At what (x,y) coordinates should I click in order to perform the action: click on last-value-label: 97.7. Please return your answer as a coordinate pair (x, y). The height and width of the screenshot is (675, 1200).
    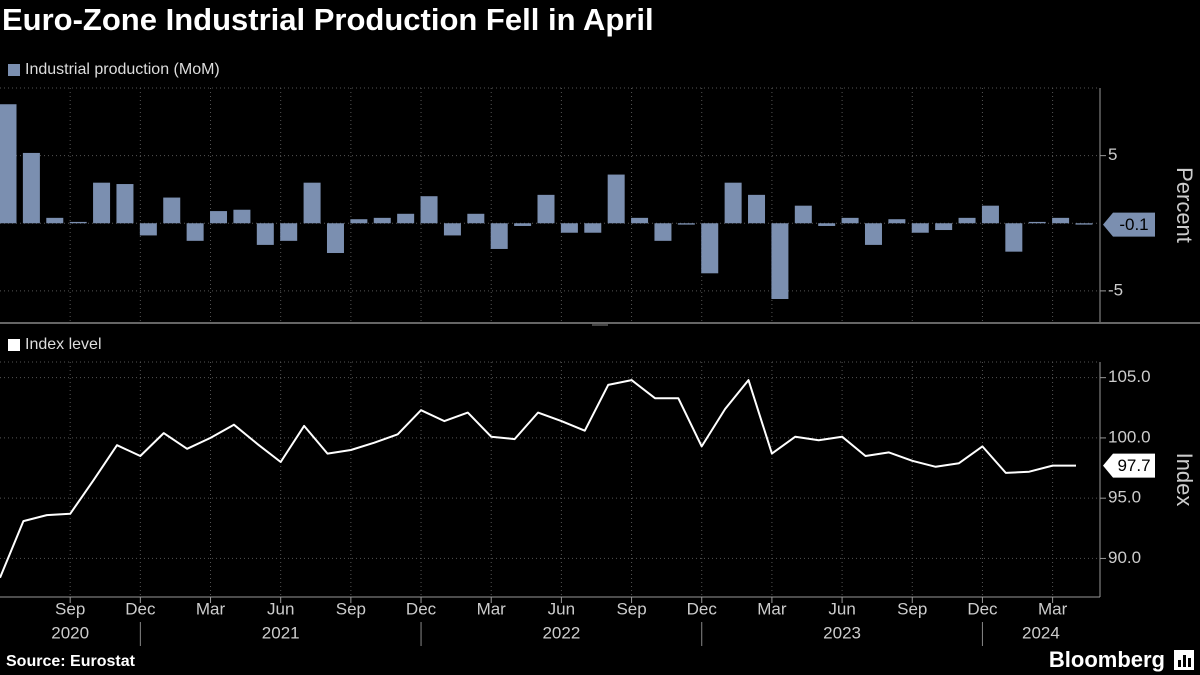
    Looking at the image, I should click on (1133, 465).